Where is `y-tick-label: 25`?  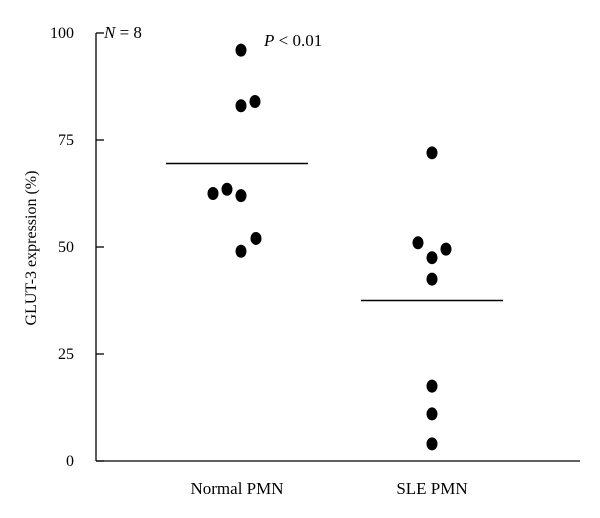
y-tick-label: 25 is located at coordinates (66, 354).